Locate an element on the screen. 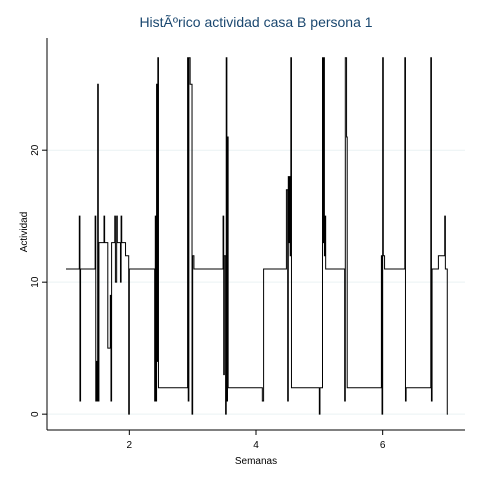 The height and width of the screenshot is (485, 480). x-tick-label-2: 6 is located at coordinates (383, 445).